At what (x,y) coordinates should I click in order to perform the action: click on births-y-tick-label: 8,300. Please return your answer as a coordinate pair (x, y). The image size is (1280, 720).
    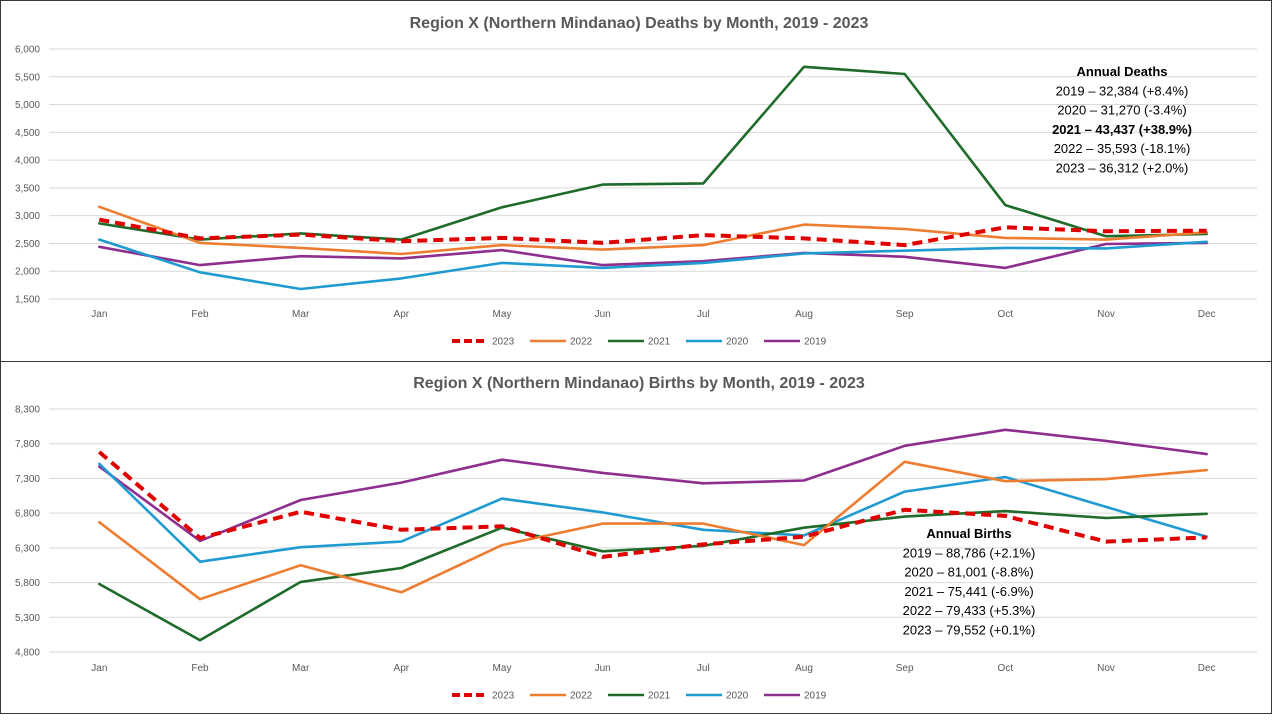
    Looking at the image, I should click on (27, 410).